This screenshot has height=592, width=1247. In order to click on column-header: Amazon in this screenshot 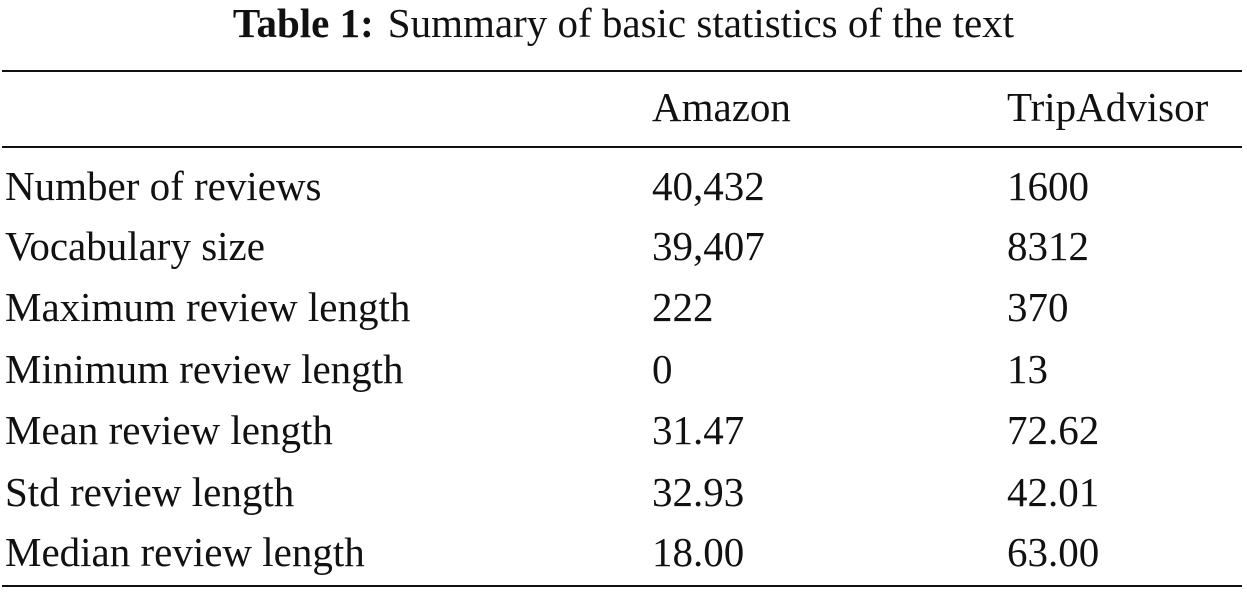, I will do `click(721, 107)`.